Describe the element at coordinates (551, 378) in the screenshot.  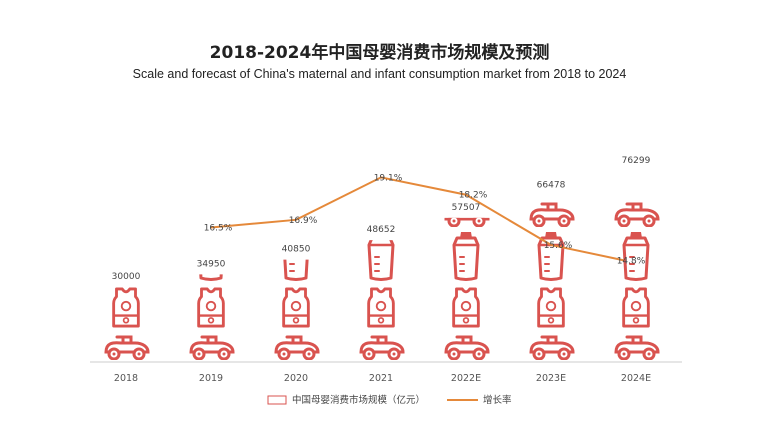
I see `x-tick-label: 2023E` at that location.